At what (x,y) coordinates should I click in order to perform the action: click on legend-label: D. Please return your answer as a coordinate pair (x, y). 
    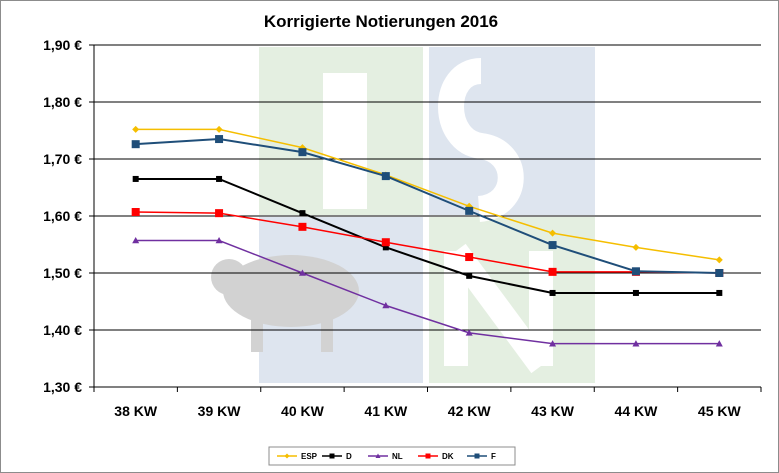
    Looking at the image, I should click on (349, 456).